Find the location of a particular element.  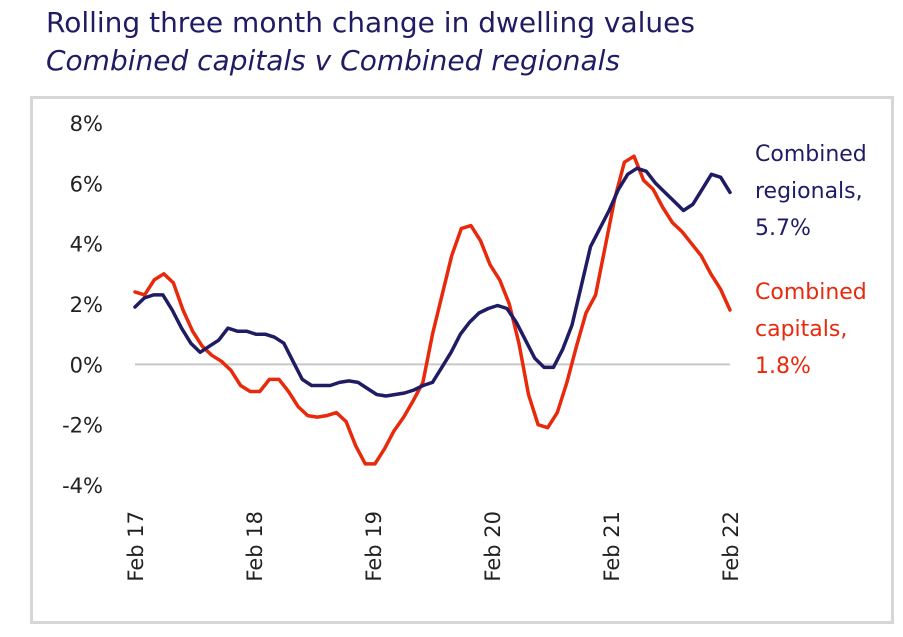

y-axis: 8% 6% 4% 2% 0% -2% -4% is located at coordinates (82, 305).